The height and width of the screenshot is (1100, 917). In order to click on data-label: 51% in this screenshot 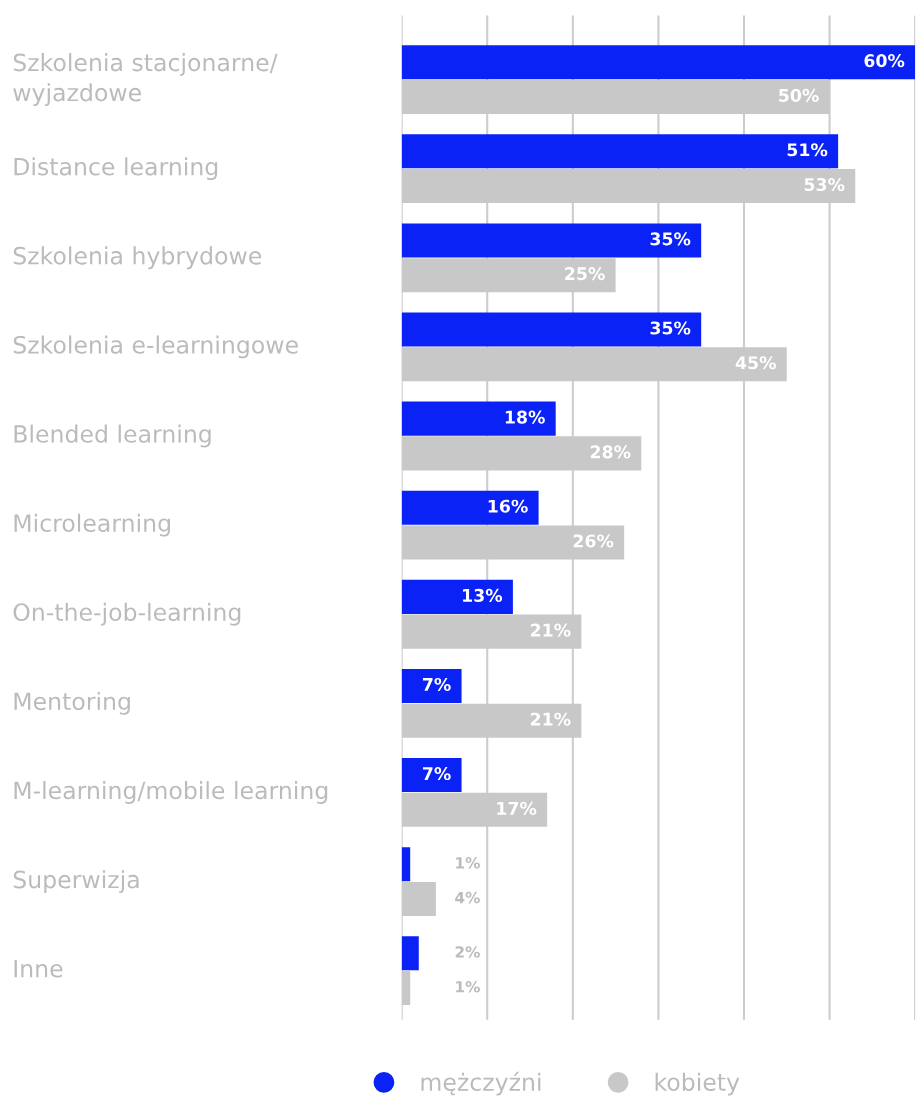, I will do `click(807, 150)`.